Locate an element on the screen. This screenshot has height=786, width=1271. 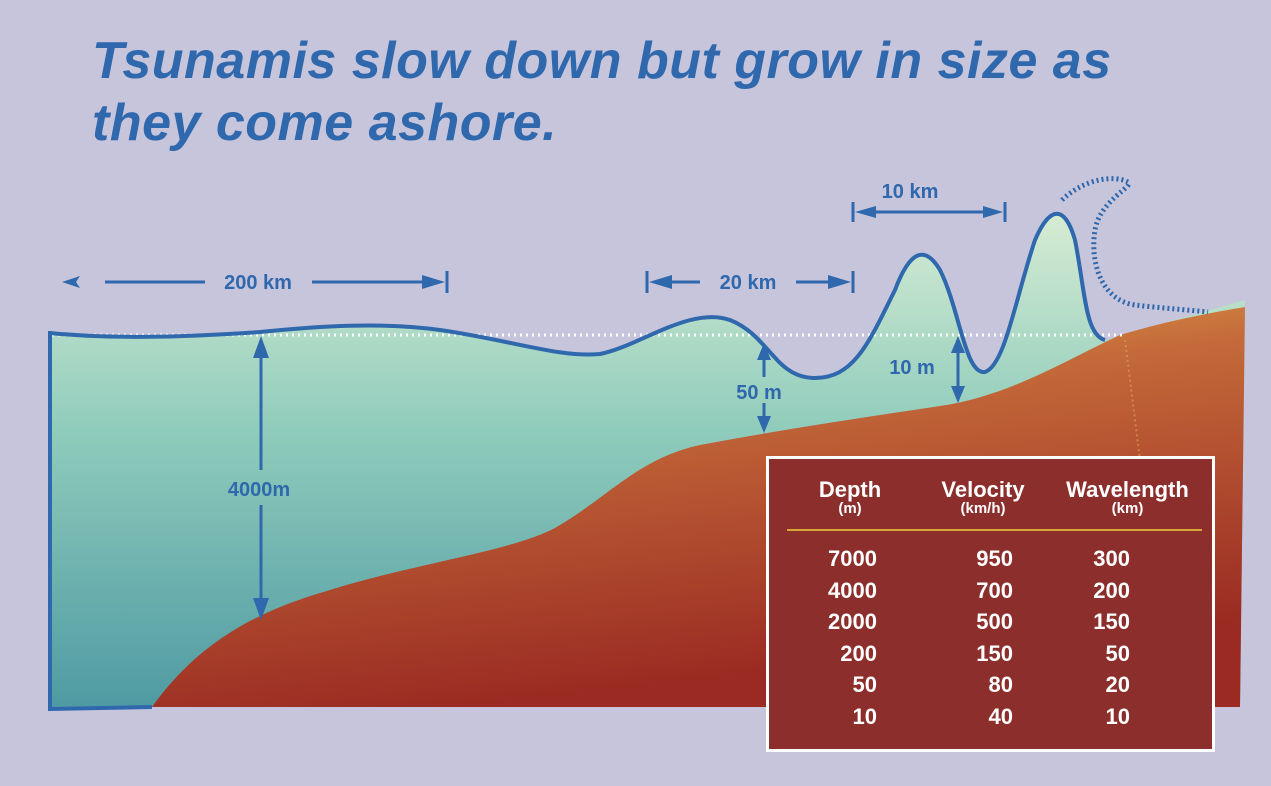
label-10m: 10 m is located at coordinates (912, 368).